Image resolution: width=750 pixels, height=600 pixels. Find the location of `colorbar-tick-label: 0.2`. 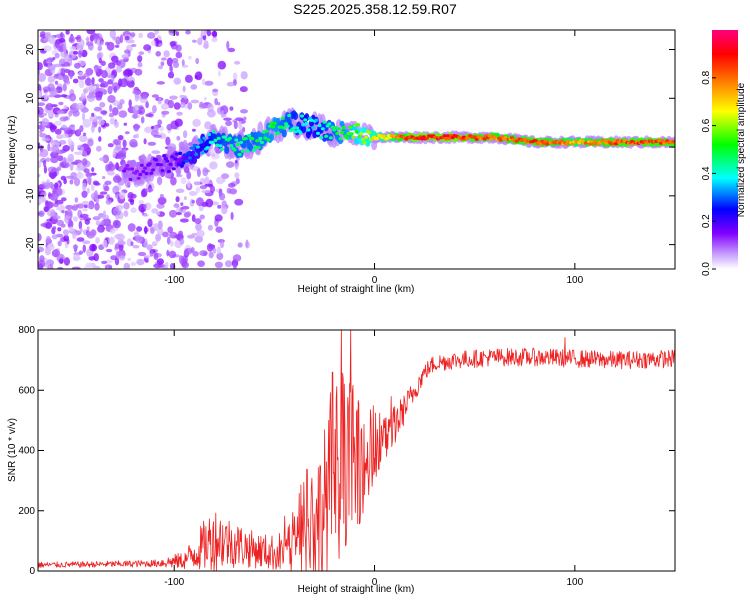

colorbar-tick-label: 0.2 is located at coordinates (706, 221).